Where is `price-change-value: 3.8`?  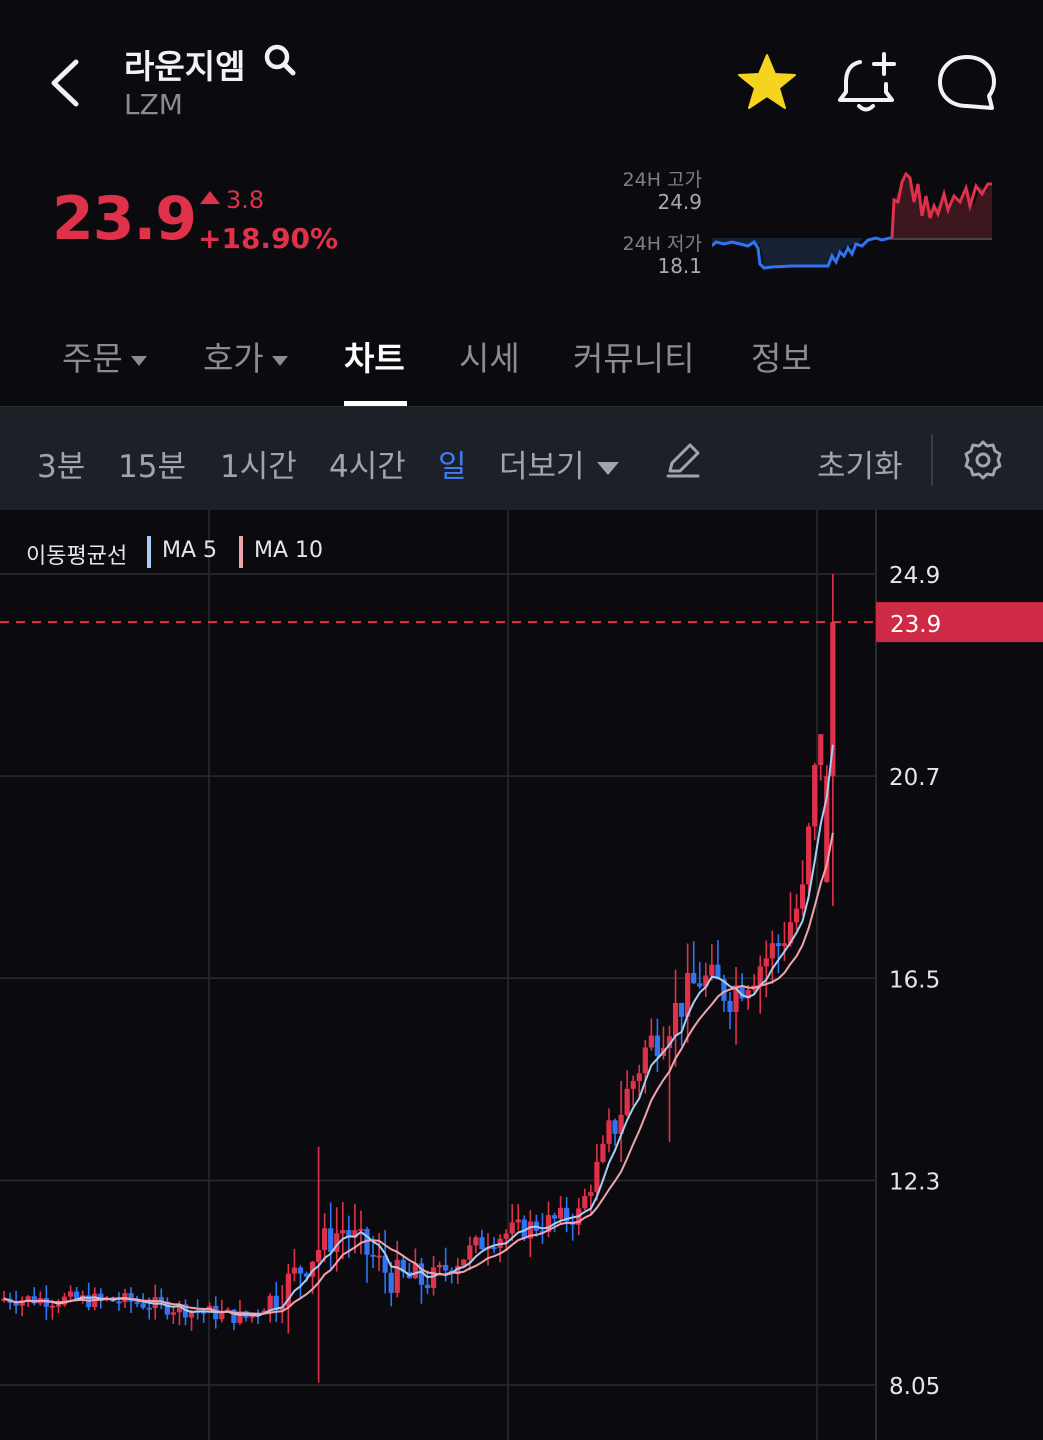
price-change-value: 3.8 is located at coordinates (245, 200).